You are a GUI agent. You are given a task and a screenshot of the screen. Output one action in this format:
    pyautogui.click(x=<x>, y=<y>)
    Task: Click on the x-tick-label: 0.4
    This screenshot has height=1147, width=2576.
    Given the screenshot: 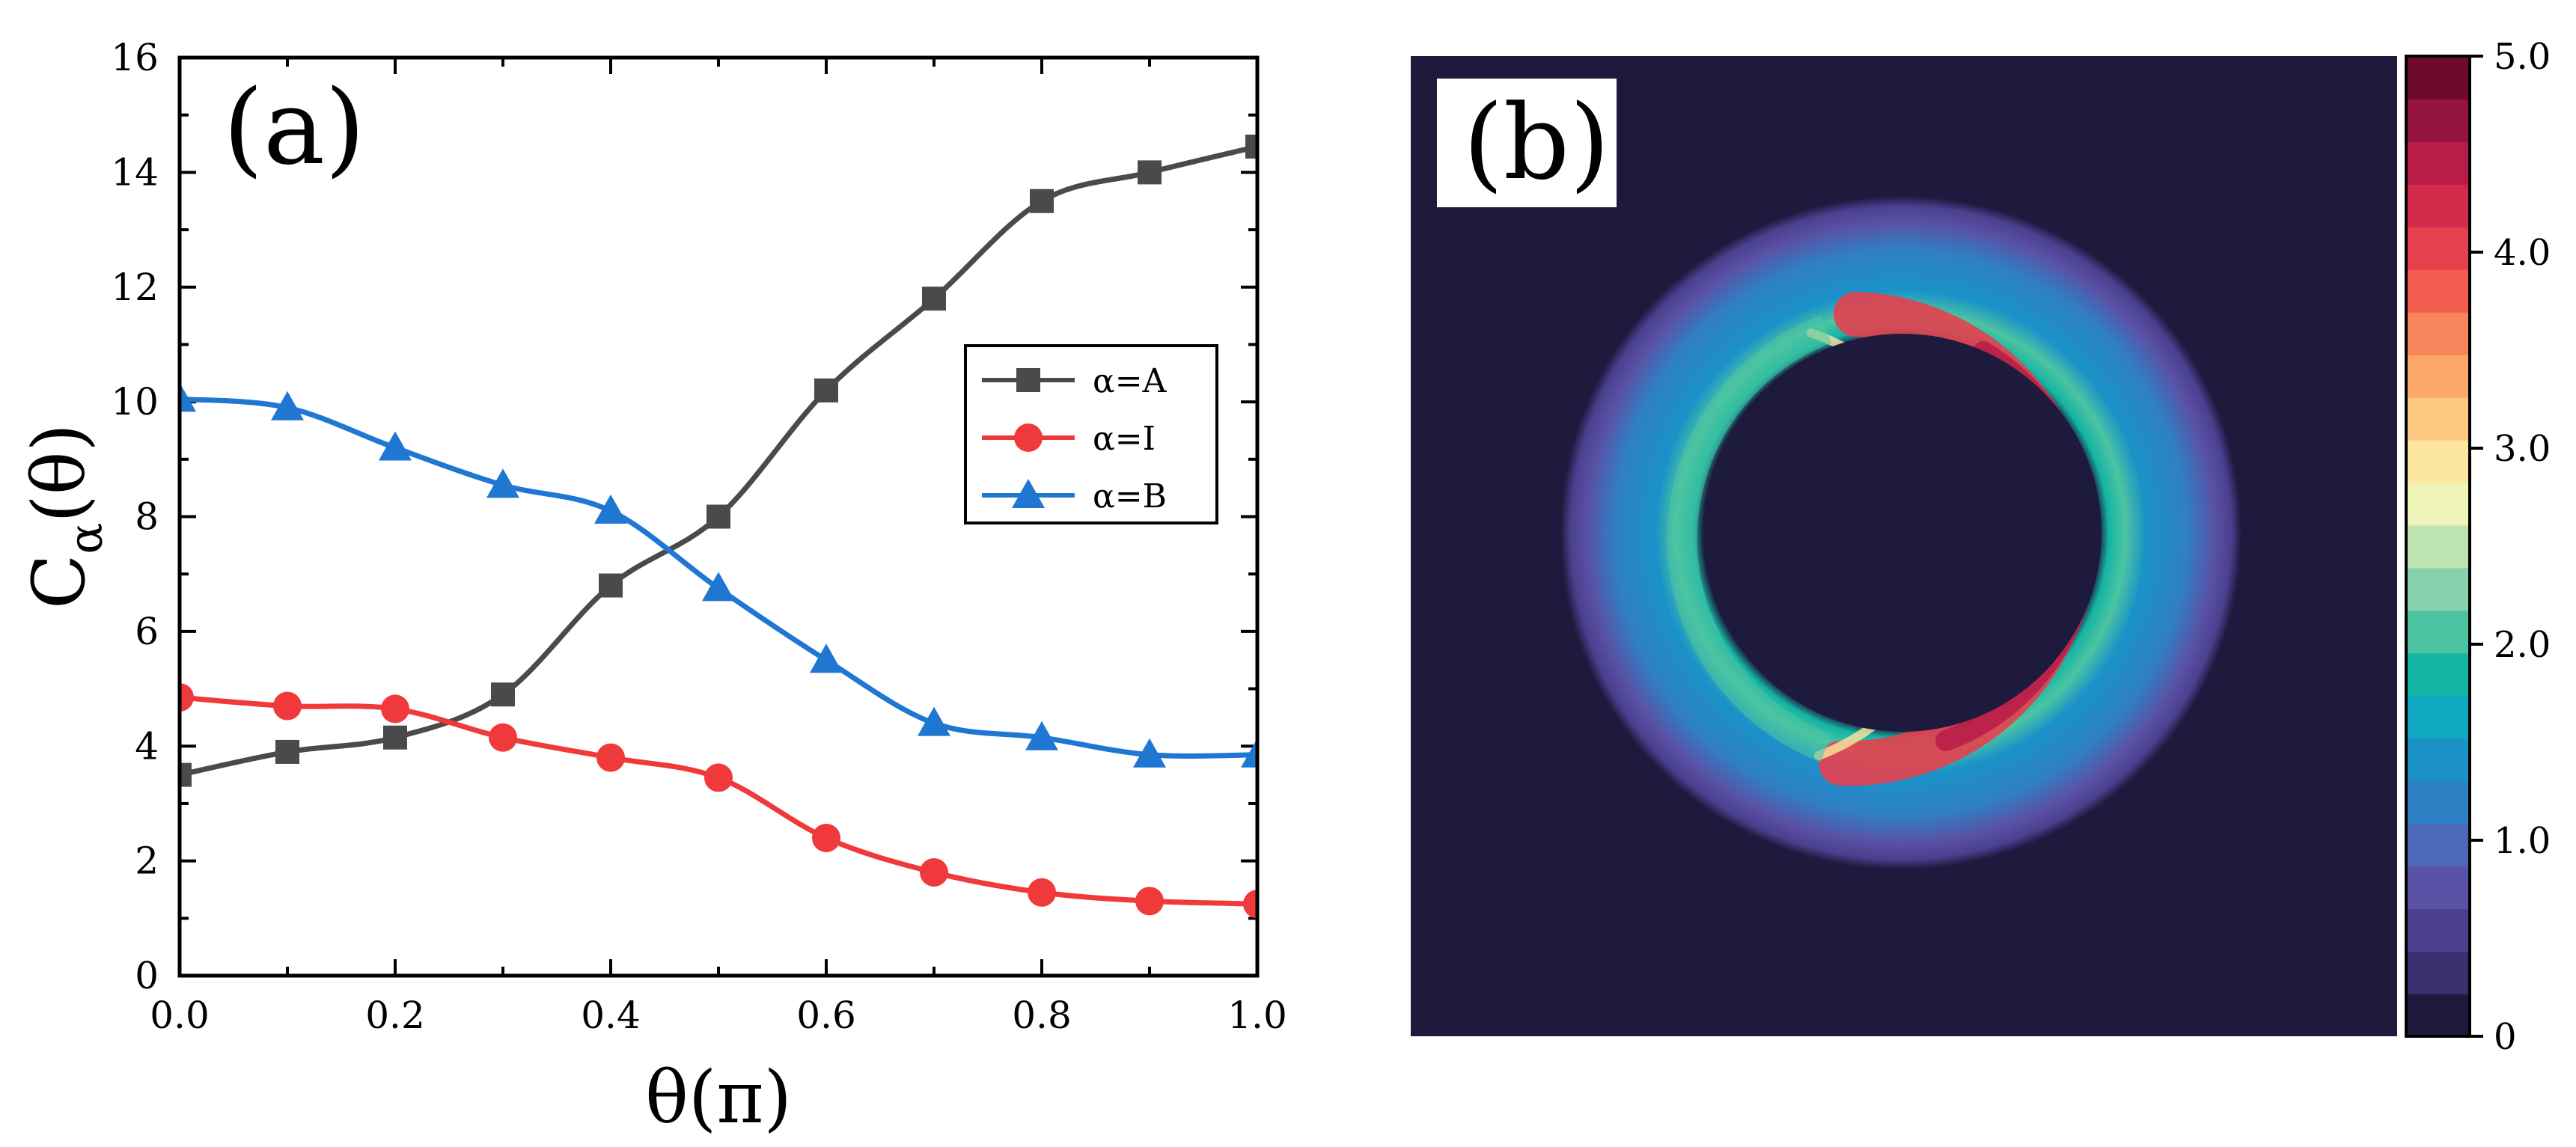 What is the action you would take?
    pyautogui.click(x=611, y=1015)
    